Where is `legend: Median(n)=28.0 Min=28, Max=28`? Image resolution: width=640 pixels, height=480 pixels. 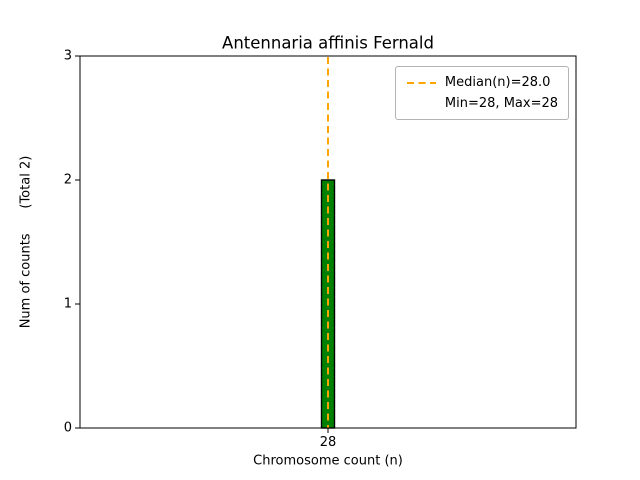
legend: Median(n)=28.0 Min=28, Max=28 is located at coordinates (481, 93).